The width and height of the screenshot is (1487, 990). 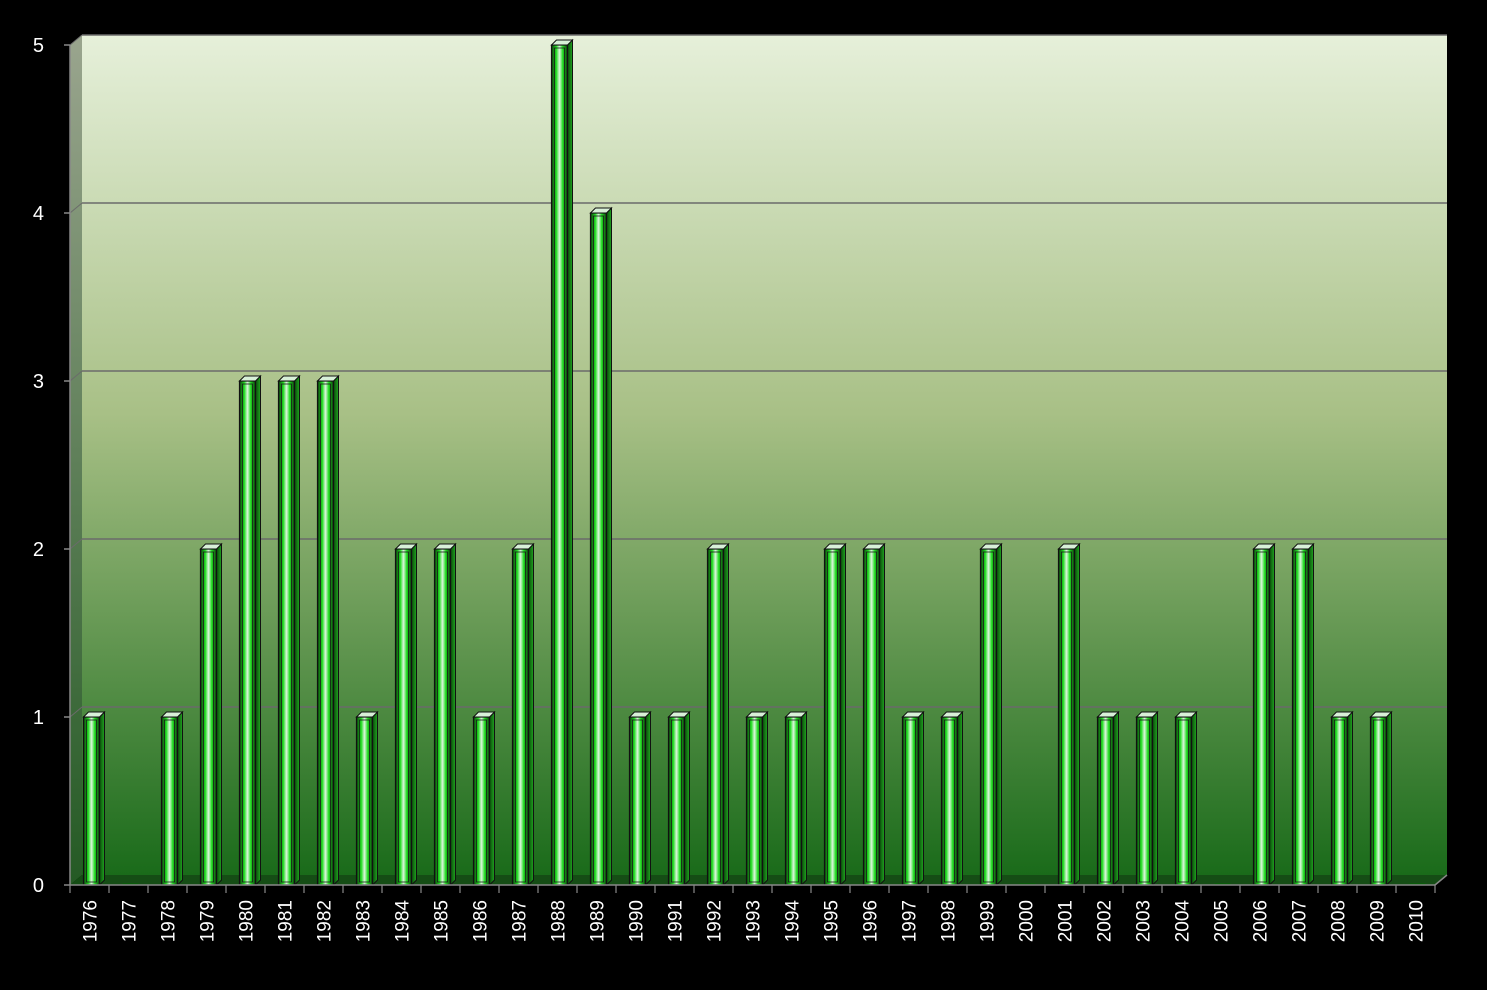 I want to click on x-tick-label: 1983, so click(x=364, y=921).